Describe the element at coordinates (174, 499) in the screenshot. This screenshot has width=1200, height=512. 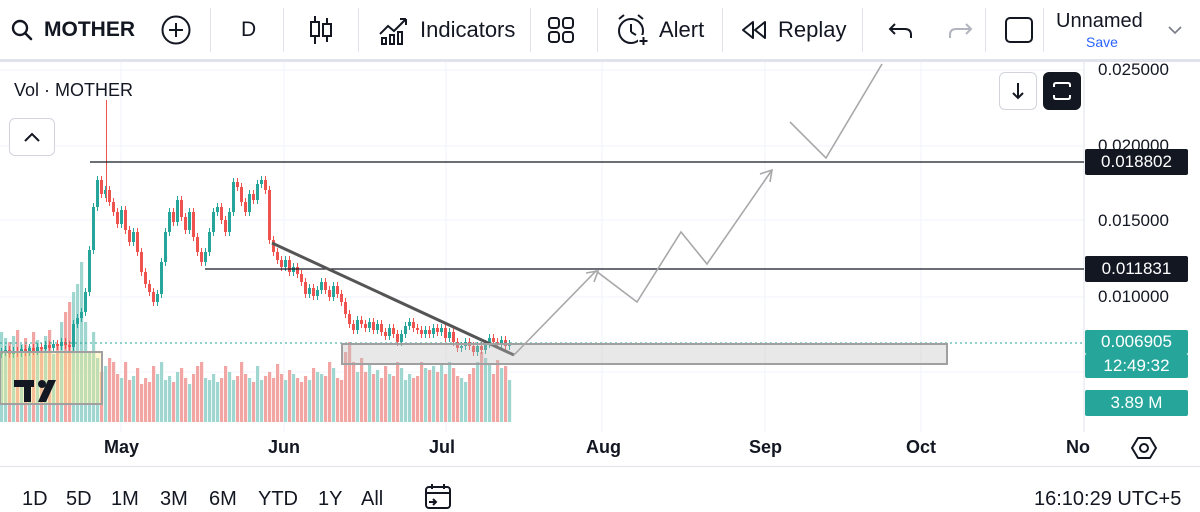
I see `range-3m: 3M` at that location.